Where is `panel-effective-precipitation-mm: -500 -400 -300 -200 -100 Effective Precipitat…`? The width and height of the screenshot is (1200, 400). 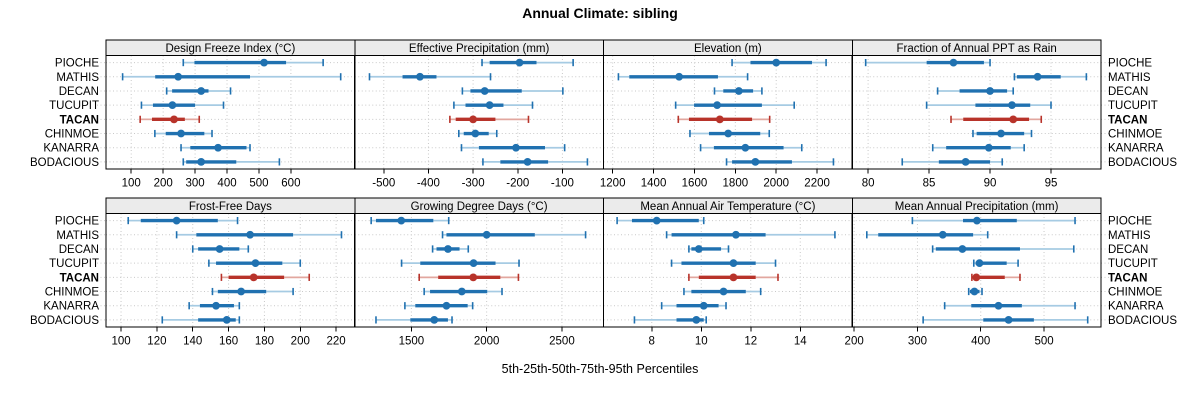
panel-effective-precipitation-mm: -500 -400 -300 -200 -100 Effective Precipitat… is located at coordinates (479, 114).